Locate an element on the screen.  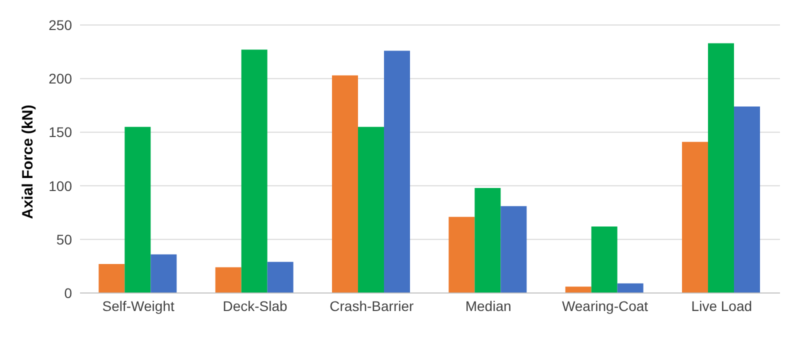
y-tick-label: 0 is located at coordinates (68, 292).